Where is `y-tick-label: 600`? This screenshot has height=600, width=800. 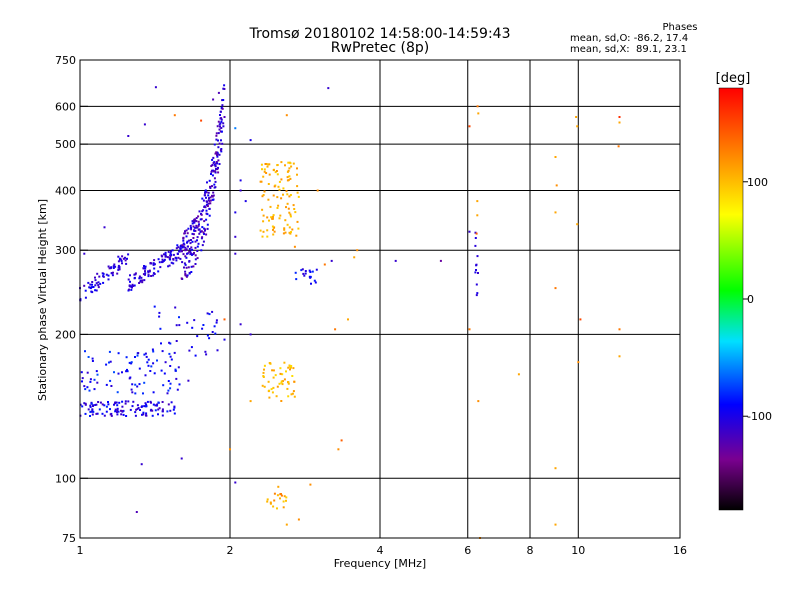 y-tick-label: 600 is located at coordinates (65, 106).